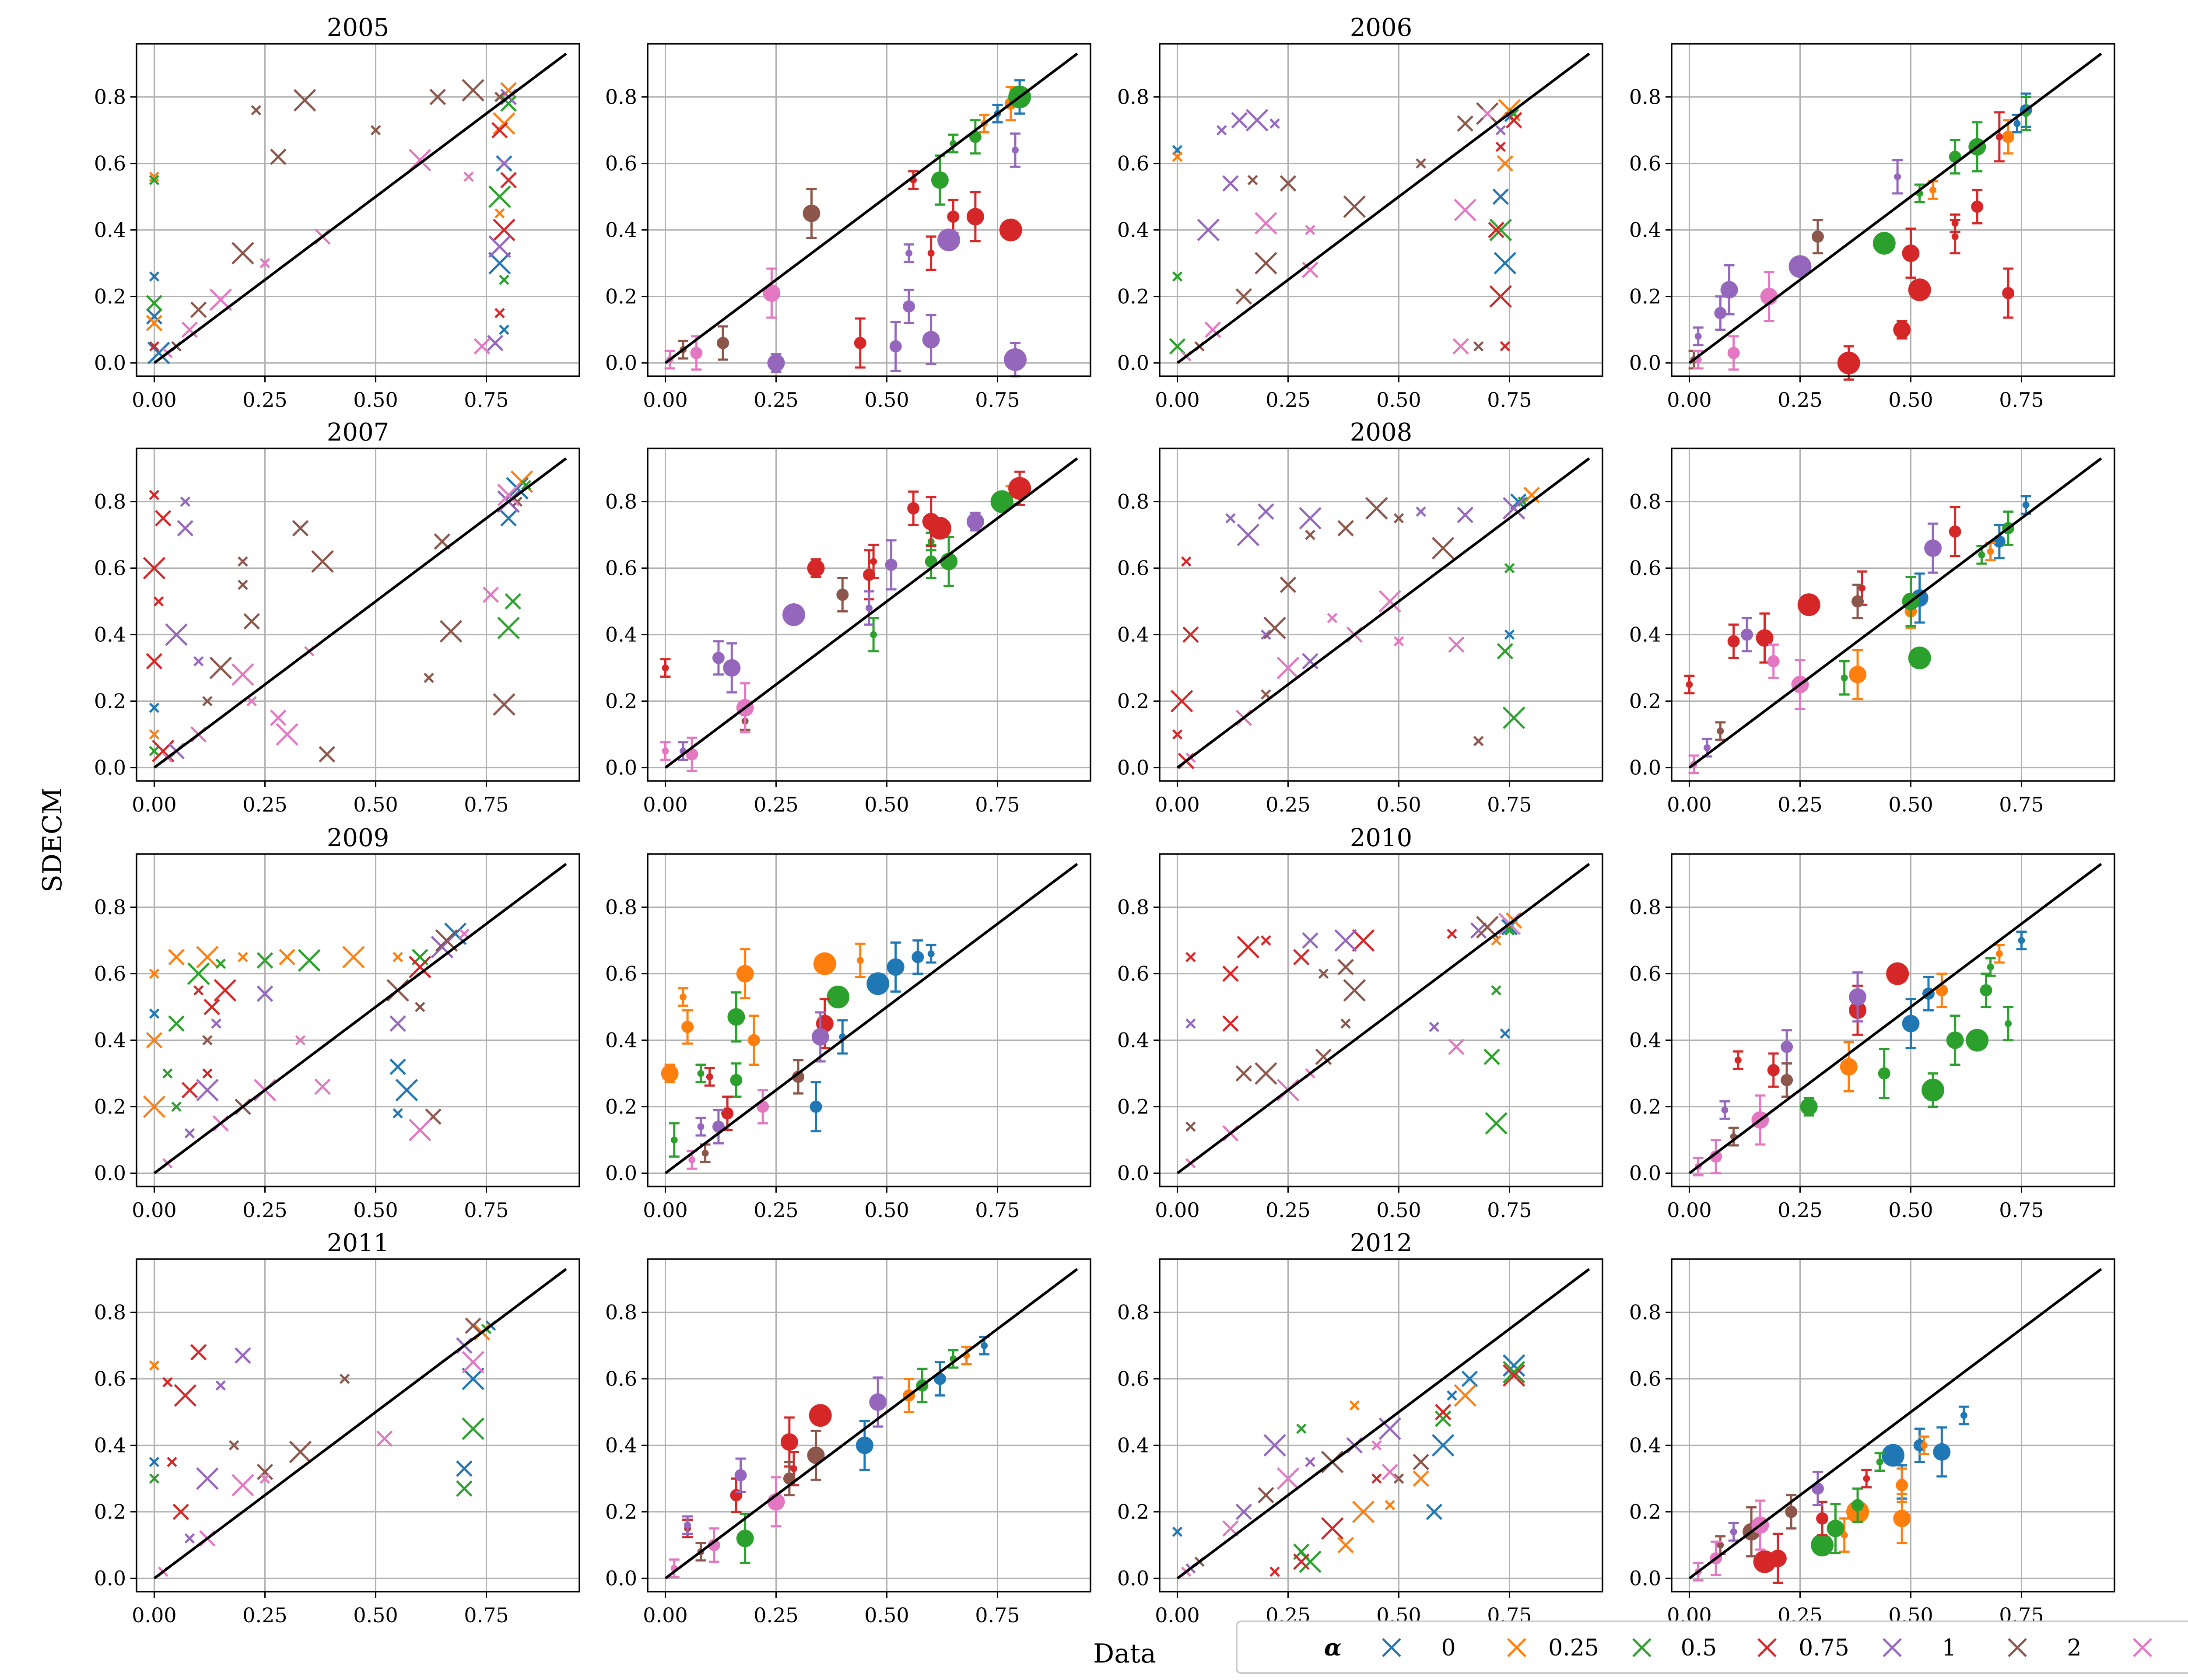 The image size is (2188, 1680). I want to click on legend-label: 0.75, so click(1824, 1648).